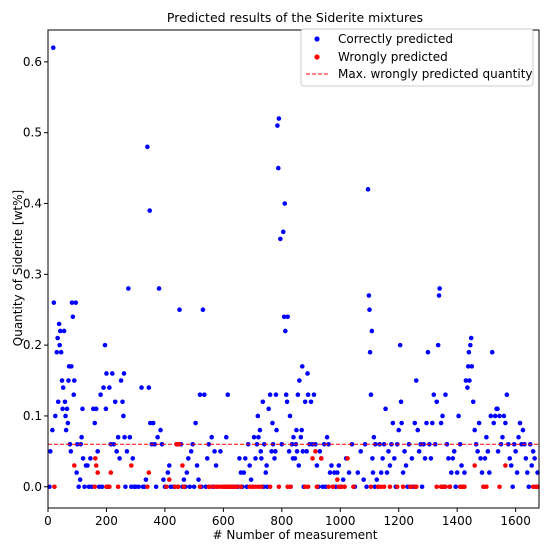 The width and height of the screenshot is (550, 551). I want to click on y-tick-label: 0.6, so click(32, 62).